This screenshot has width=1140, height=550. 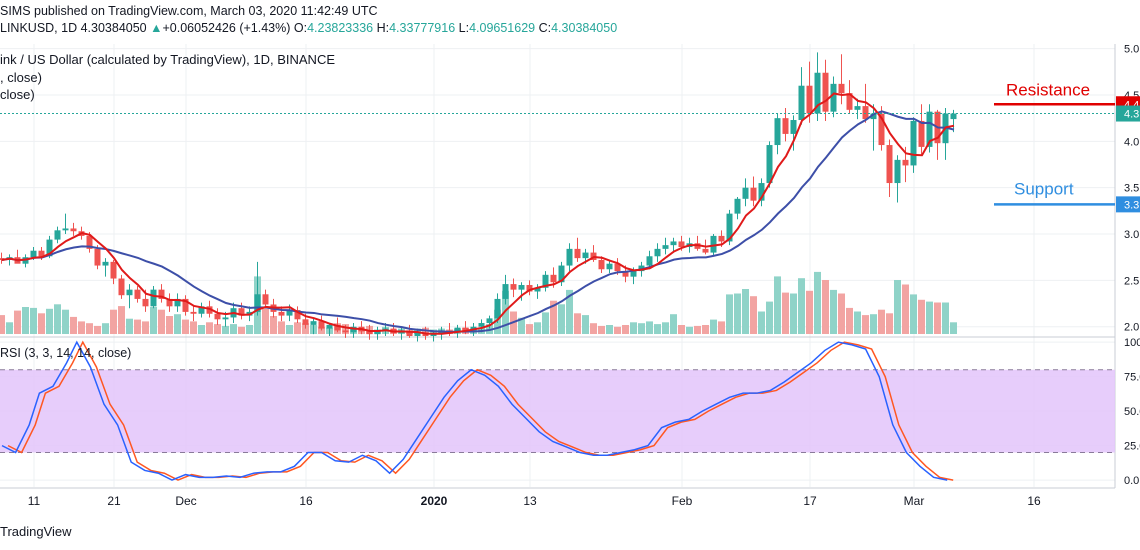 I want to click on low-label: L:, so click(x=464, y=28).